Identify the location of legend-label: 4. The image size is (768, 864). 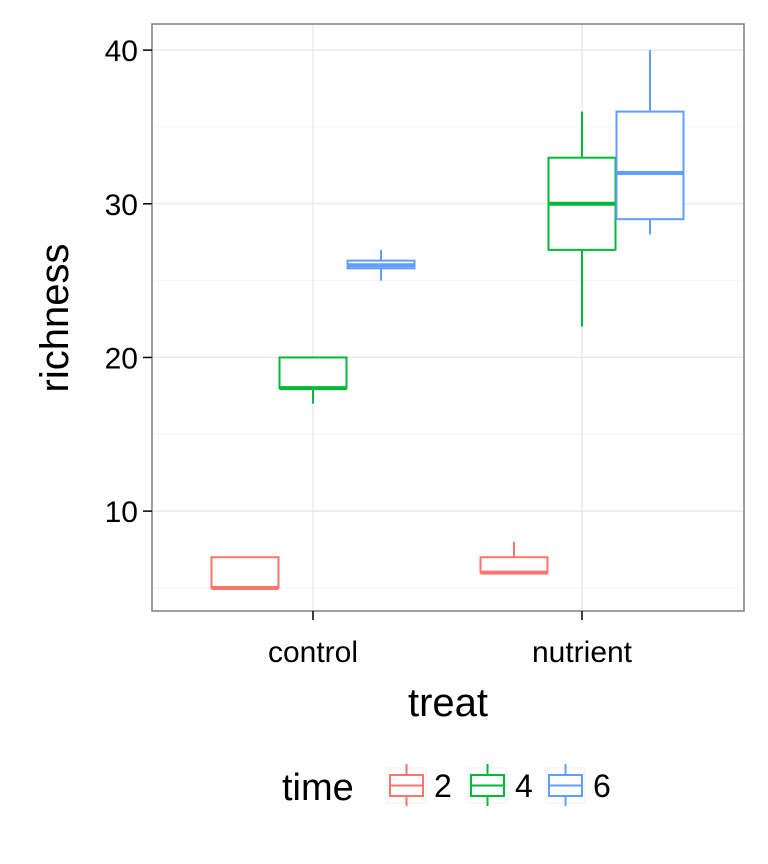
(524, 786).